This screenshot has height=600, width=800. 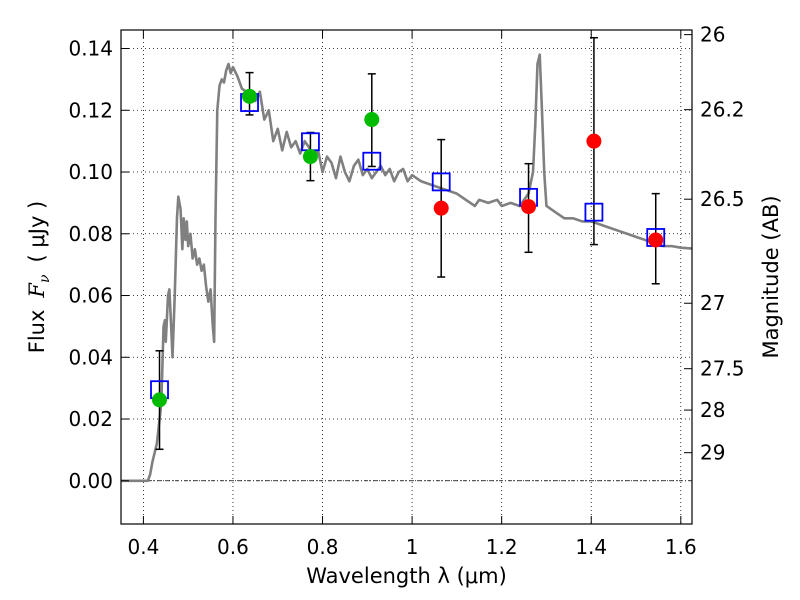 What do you see at coordinates (90, 110) in the screenshot?
I see `y-tick-label: 0.12` at bounding box center [90, 110].